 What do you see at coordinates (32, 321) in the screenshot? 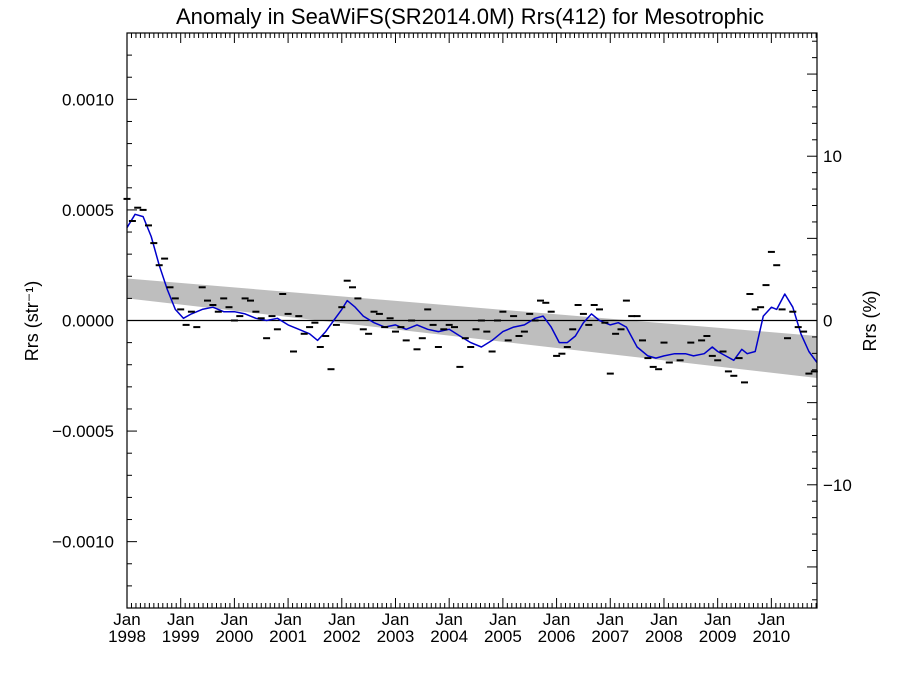
I see `y-axis-left-label: Rrs (str⁻¹)` at bounding box center [32, 321].